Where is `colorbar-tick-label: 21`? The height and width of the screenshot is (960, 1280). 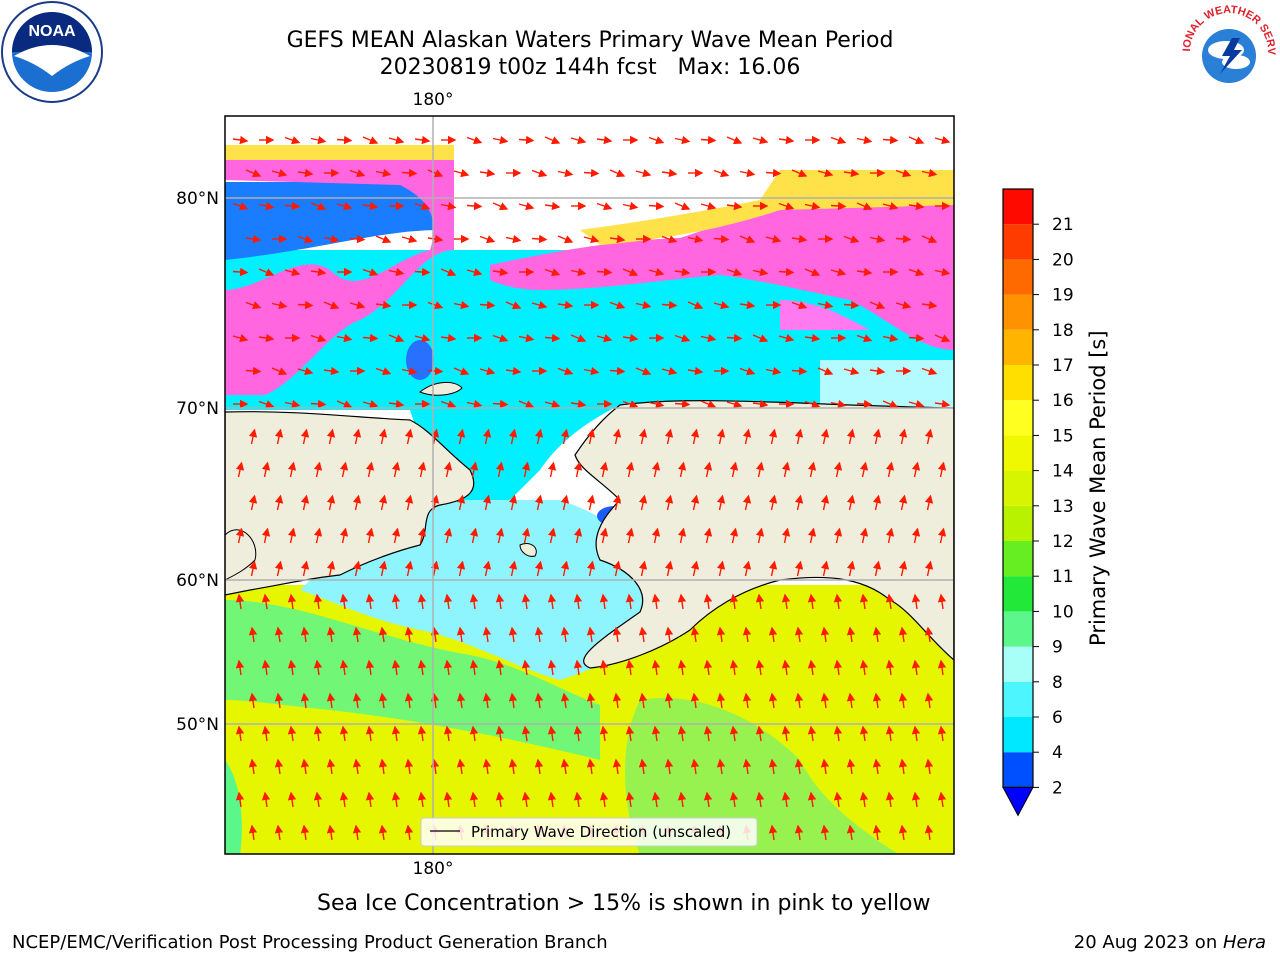
colorbar-tick-label: 21 is located at coordinates (1063, 225).